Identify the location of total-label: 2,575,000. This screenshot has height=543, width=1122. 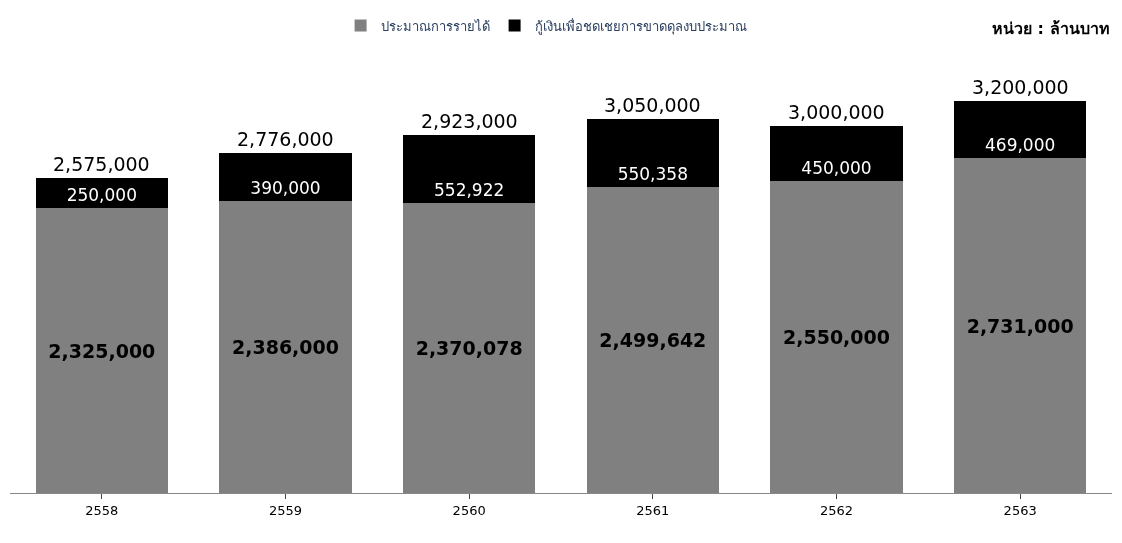
(101, 164).